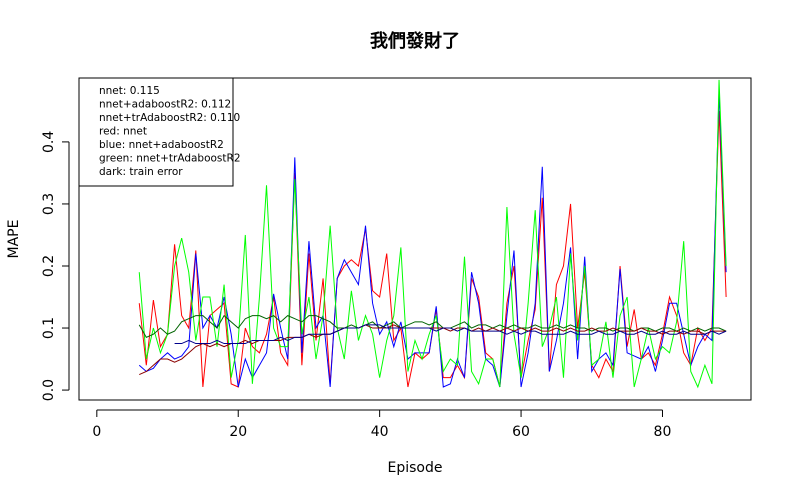 The height and width of the screenshot is (499, 791). I want to click on annotation-box, so click(156, 132).